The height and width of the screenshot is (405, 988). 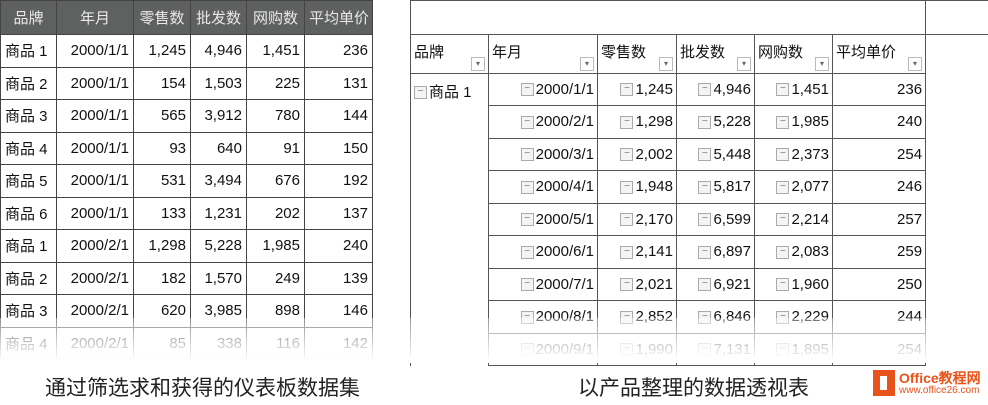 What do you see at coordinates (275, 213) in the screenshot?
I see `table-cell: 202` at bounding box center [275, 213].